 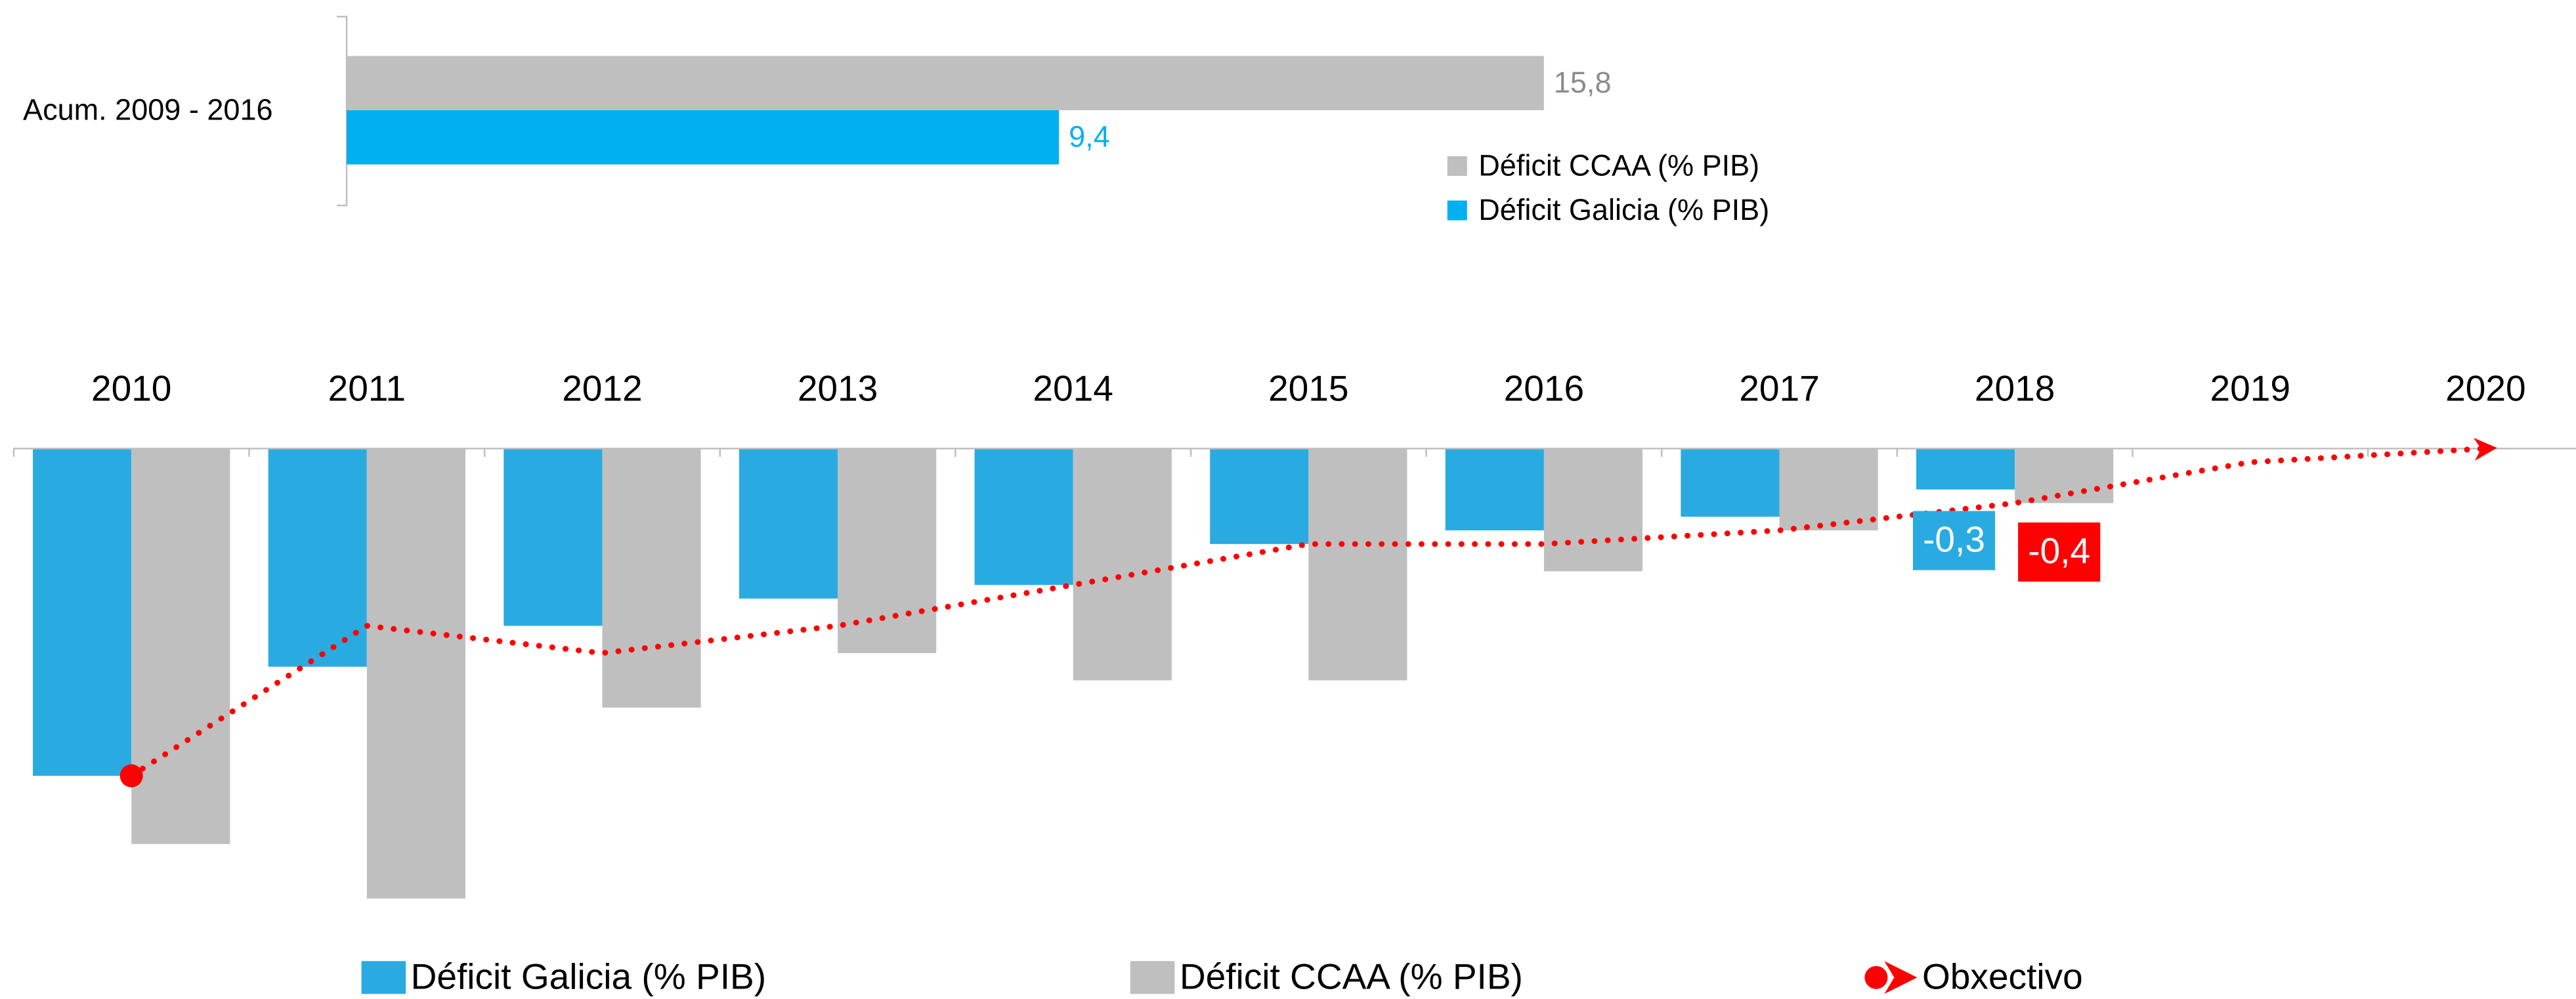 I want to click on x-tick-label: 2010, so click(x=131, y=388).